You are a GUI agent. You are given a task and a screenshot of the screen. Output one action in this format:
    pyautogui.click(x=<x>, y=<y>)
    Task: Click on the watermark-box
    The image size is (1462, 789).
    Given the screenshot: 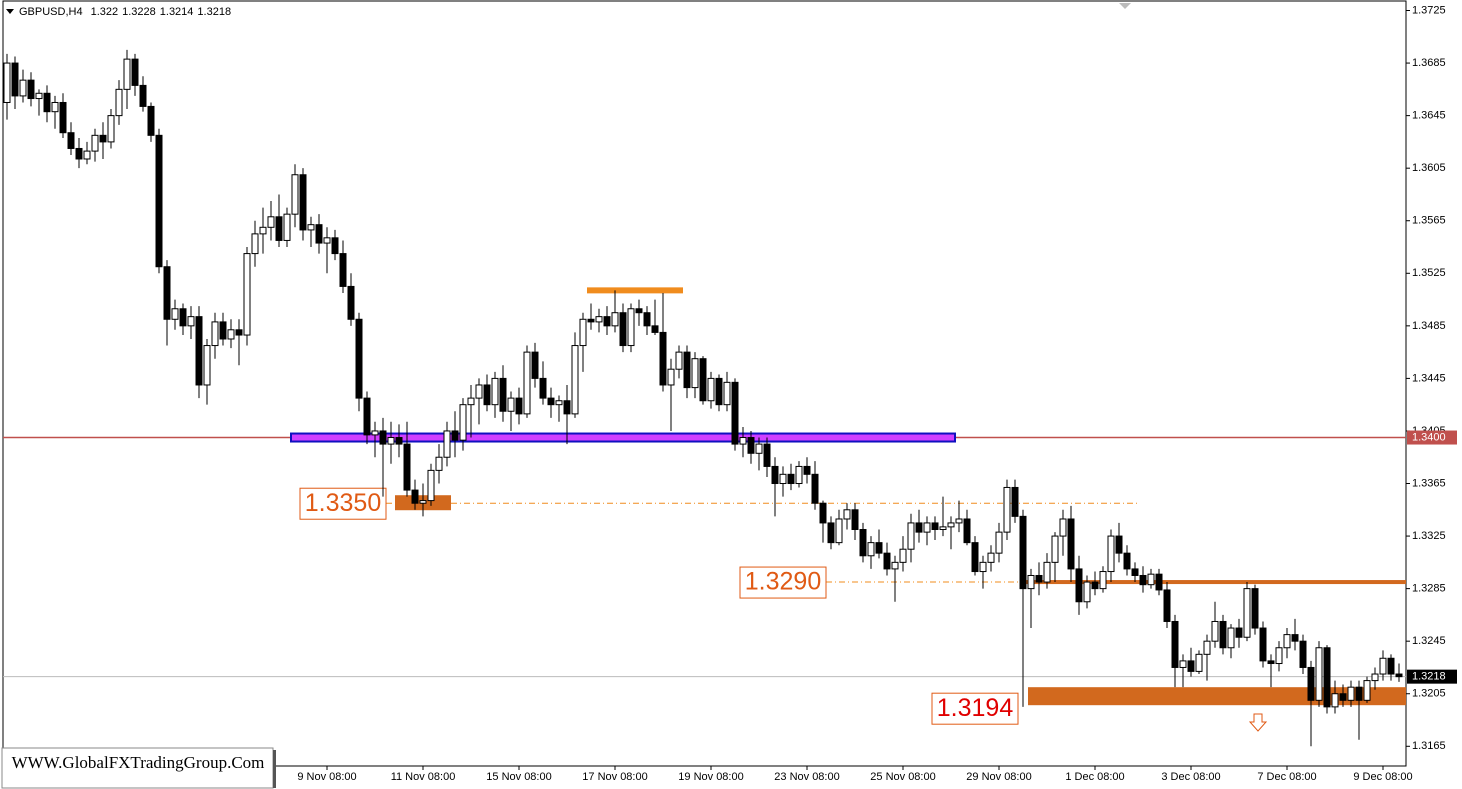 What is the action you would take?
    pyautogui.click(x=137, y=768)
    